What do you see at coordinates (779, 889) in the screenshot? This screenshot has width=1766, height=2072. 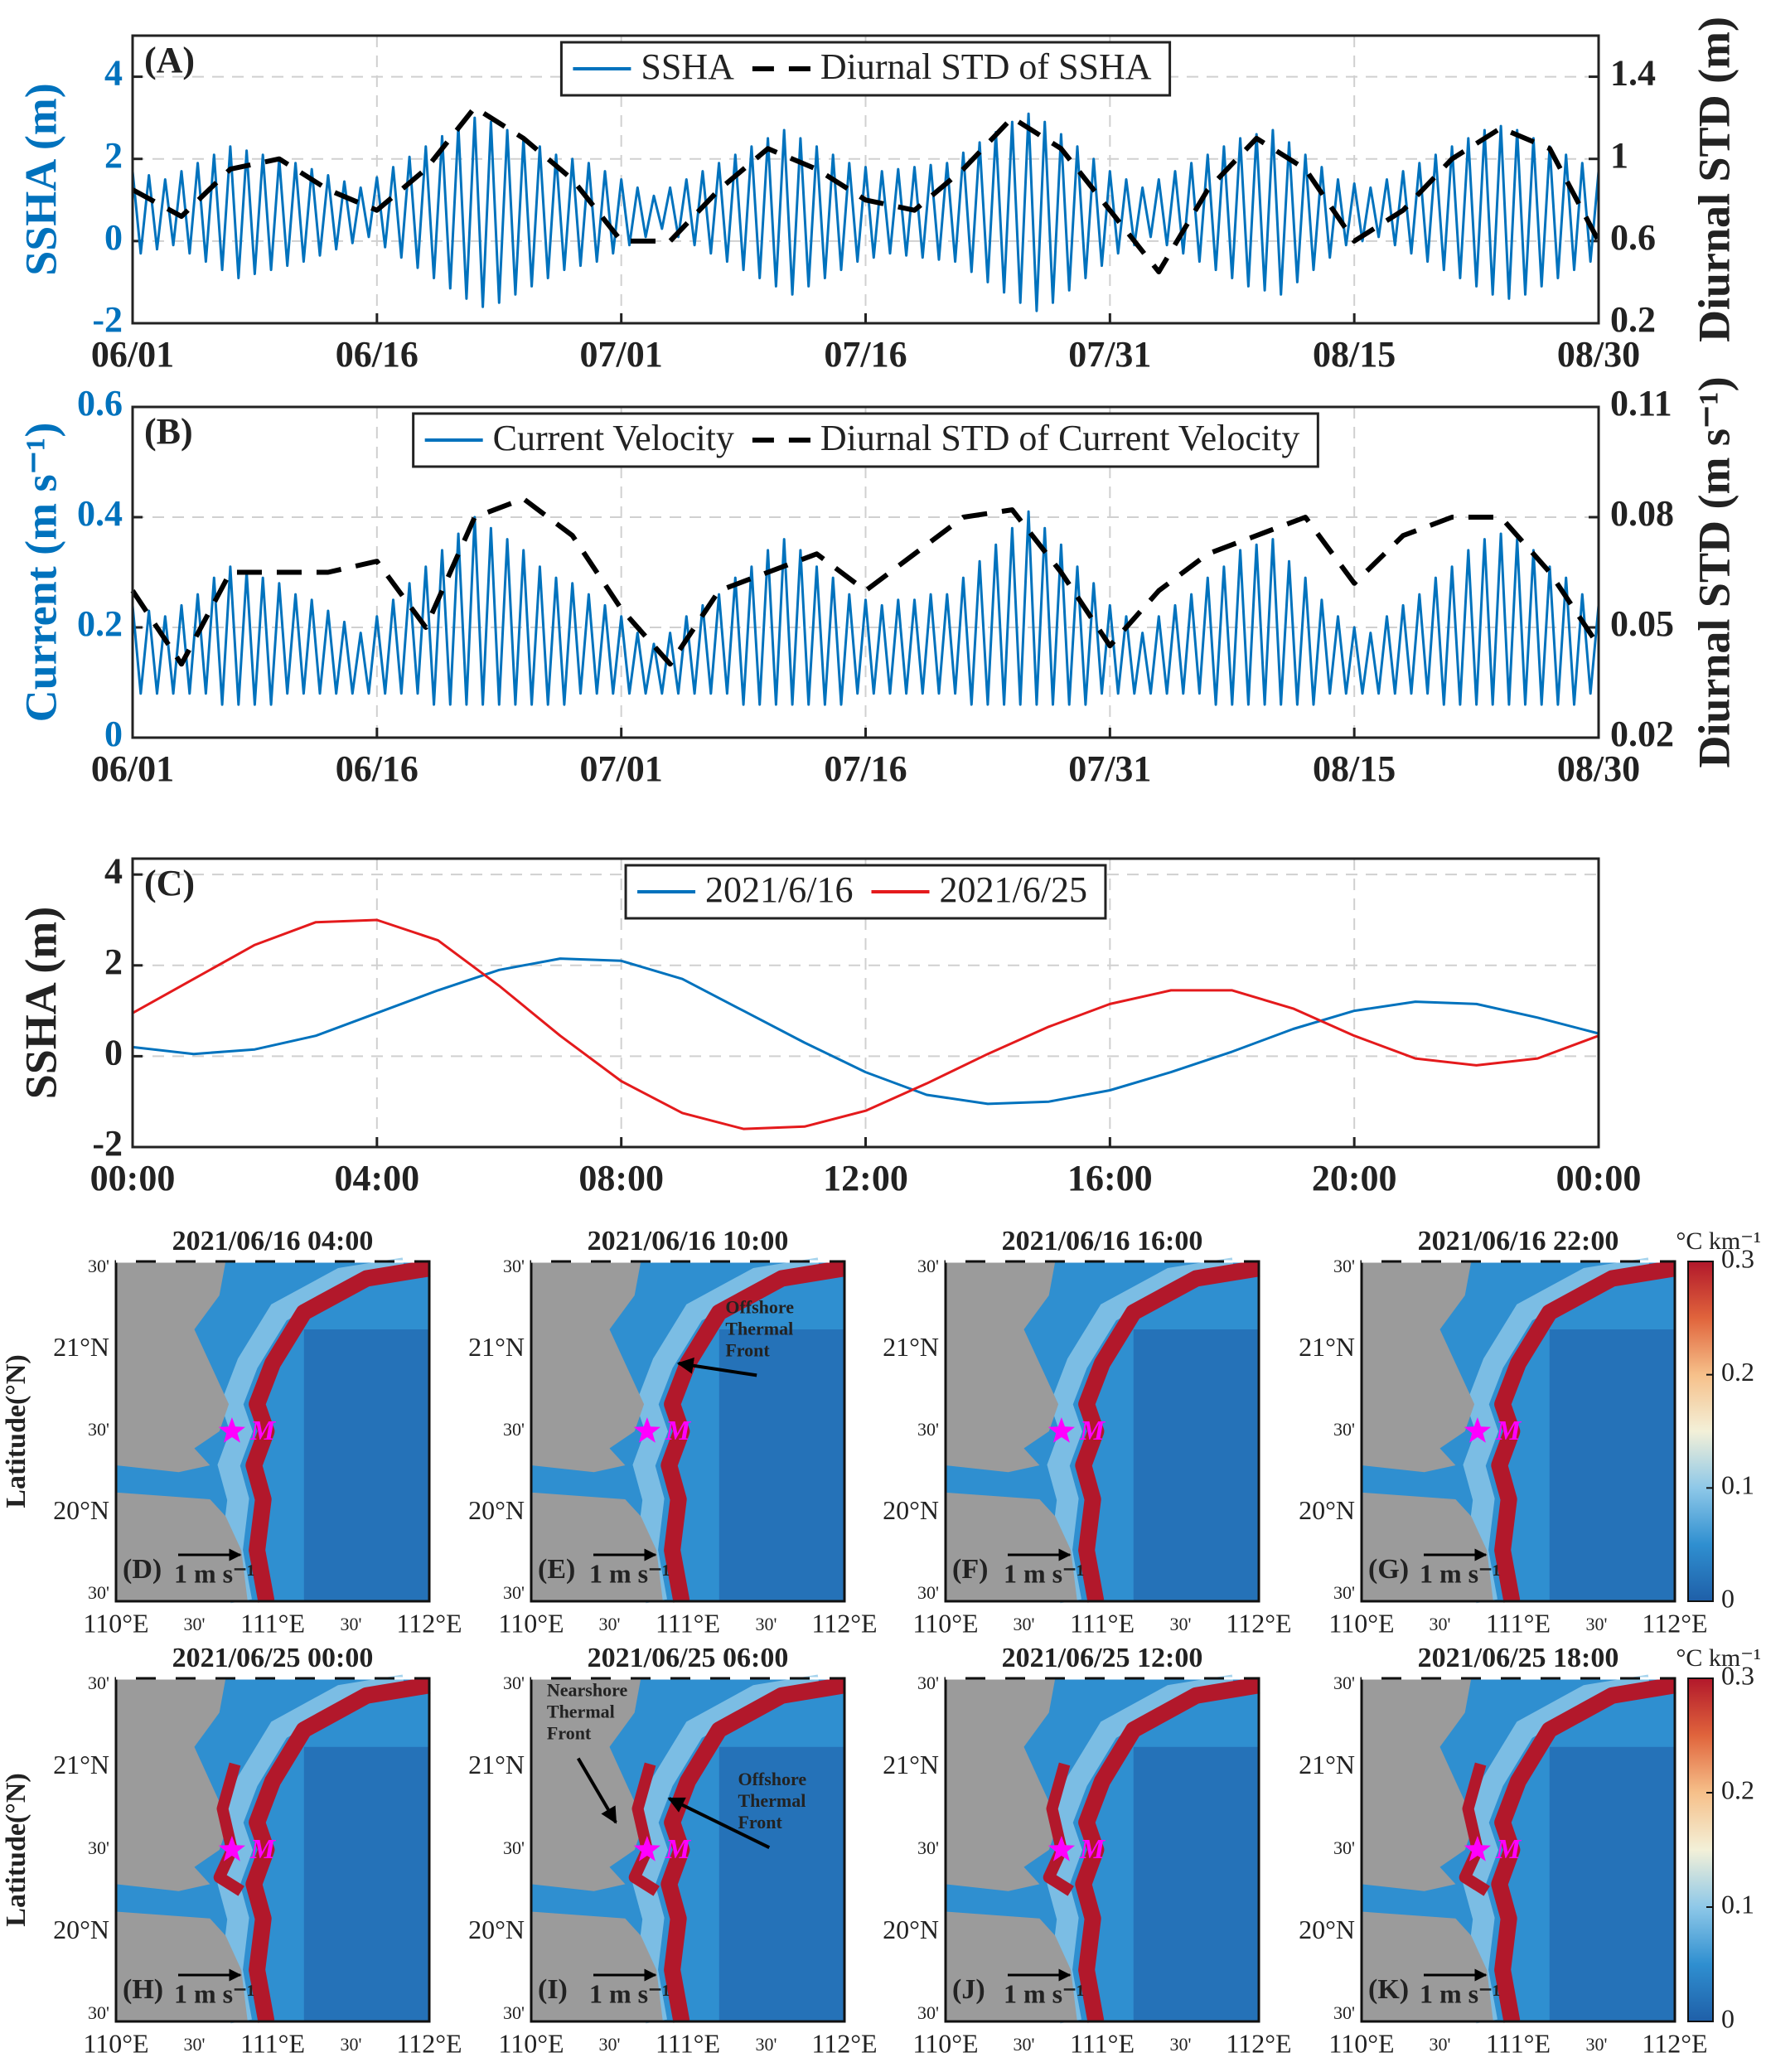 I see `legend-label: 2021/6/16` at bounding box center [779, 889].